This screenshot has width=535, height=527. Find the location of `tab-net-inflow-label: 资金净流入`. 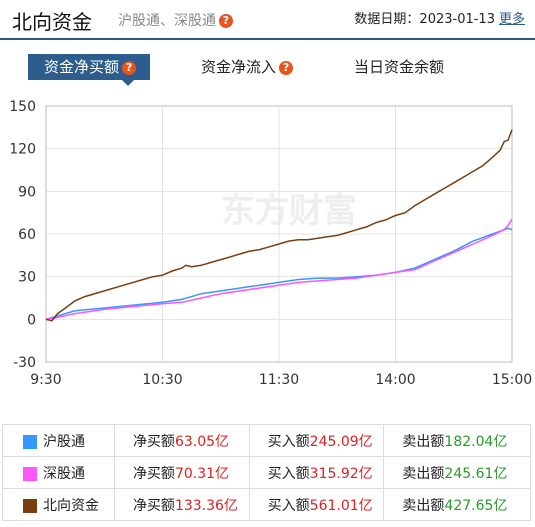

tab-net-inflow-label: 资金净流入 is located at coordinates (239, 67).